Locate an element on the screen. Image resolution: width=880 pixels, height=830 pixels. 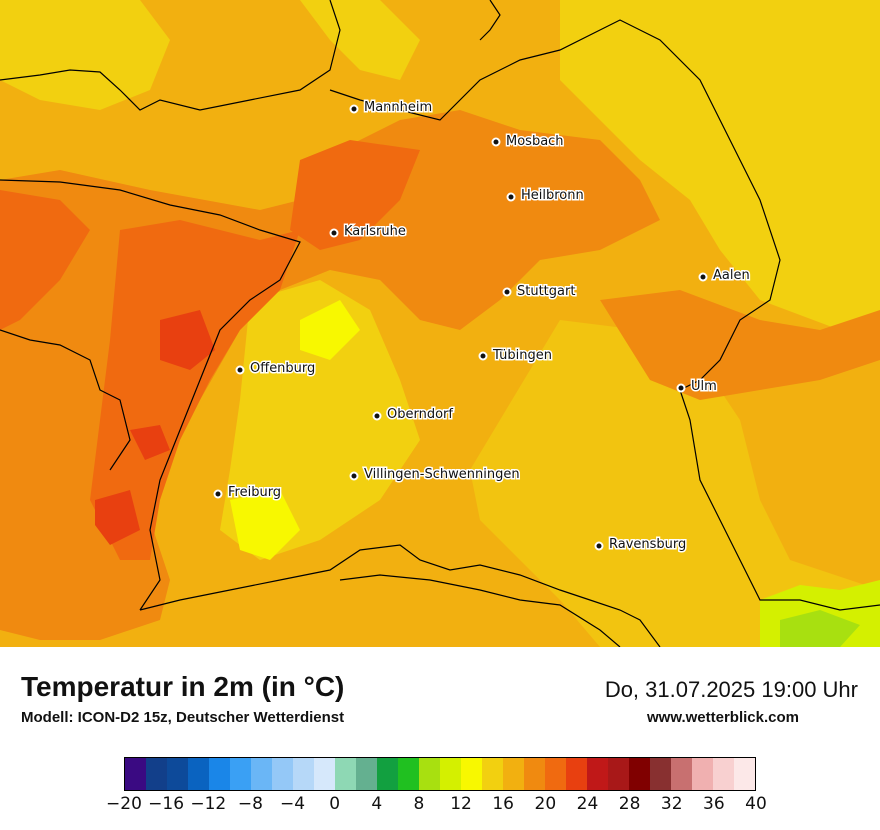
color-scale-tick-label: 40 is located at coordinates (756, 804).